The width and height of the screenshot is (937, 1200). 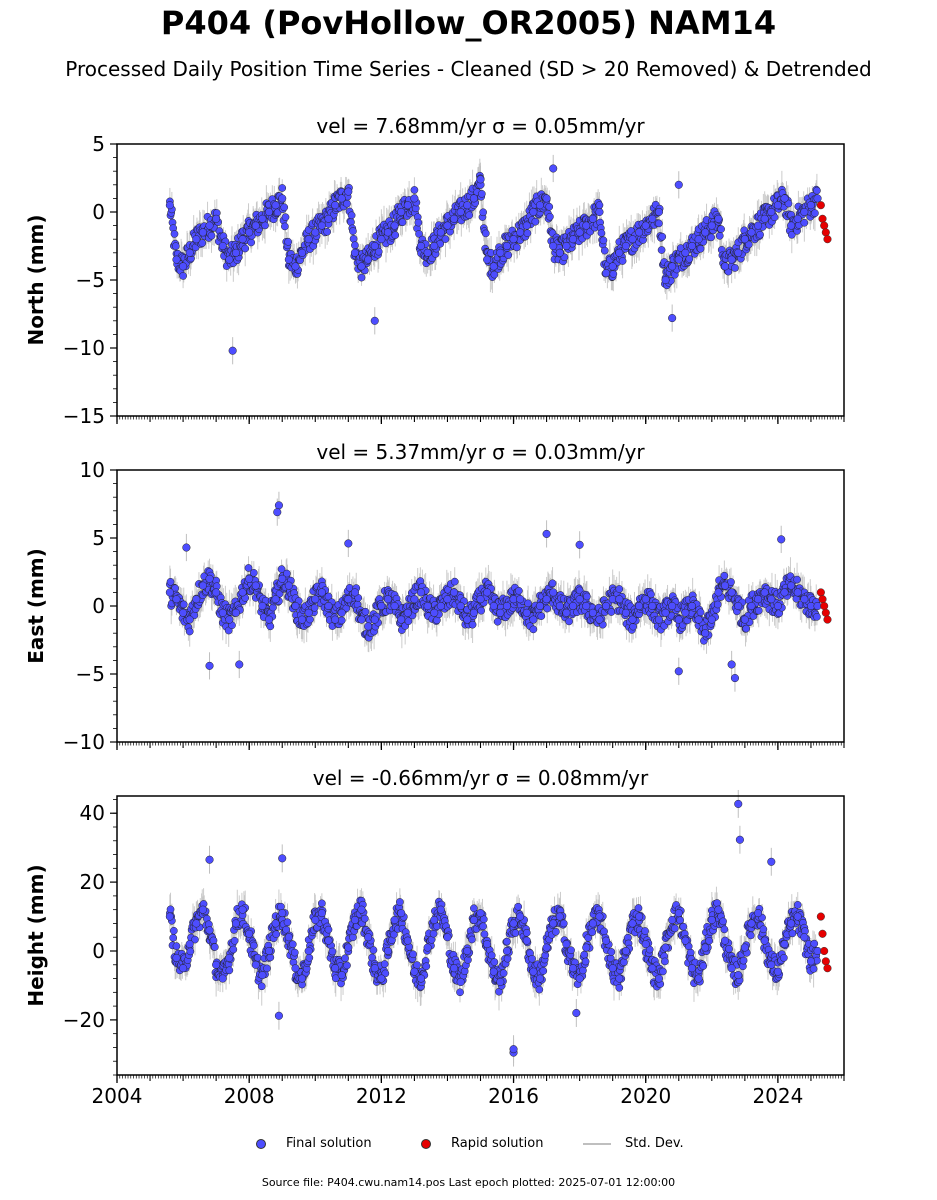 I want to click on y-tick-label: −10, so click(x=84, y=348).